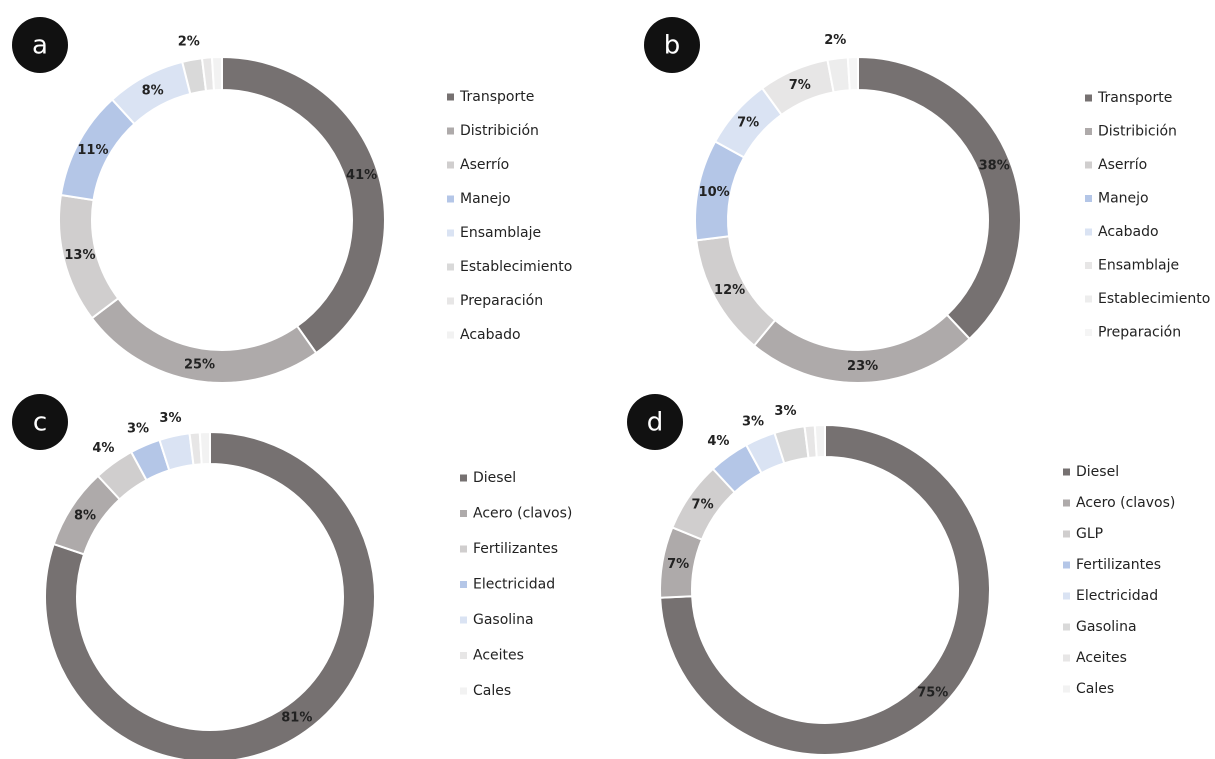 This screenshot has height=759, width=1215. I want to click on panel-letter: b, so click(672, 46).